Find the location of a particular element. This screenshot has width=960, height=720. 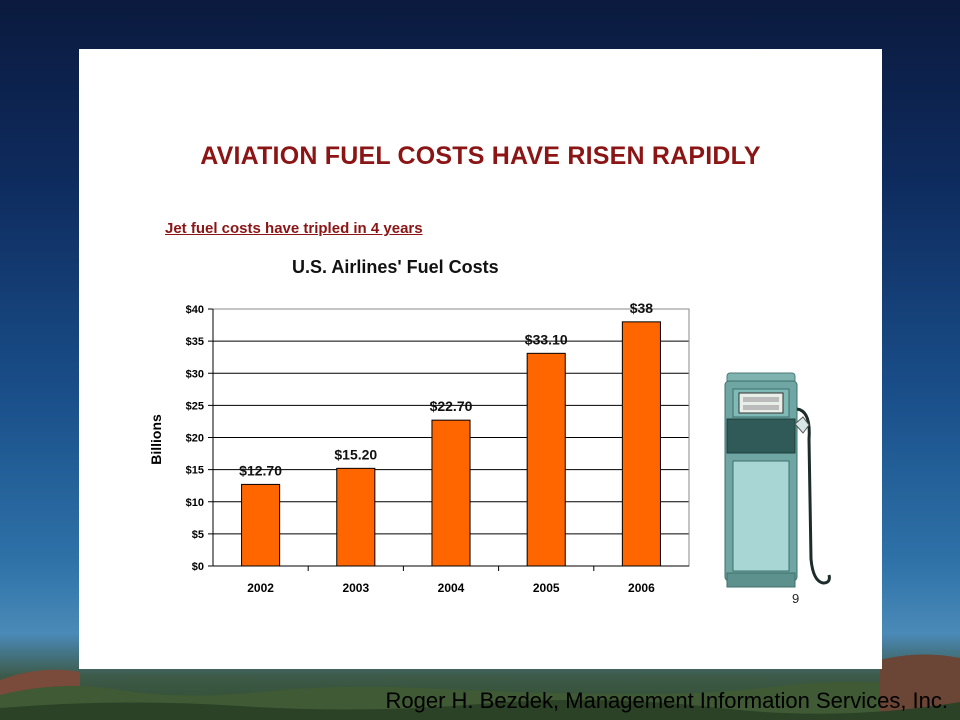

x-tick-label: 2006 is located at coordinates (641, 588).